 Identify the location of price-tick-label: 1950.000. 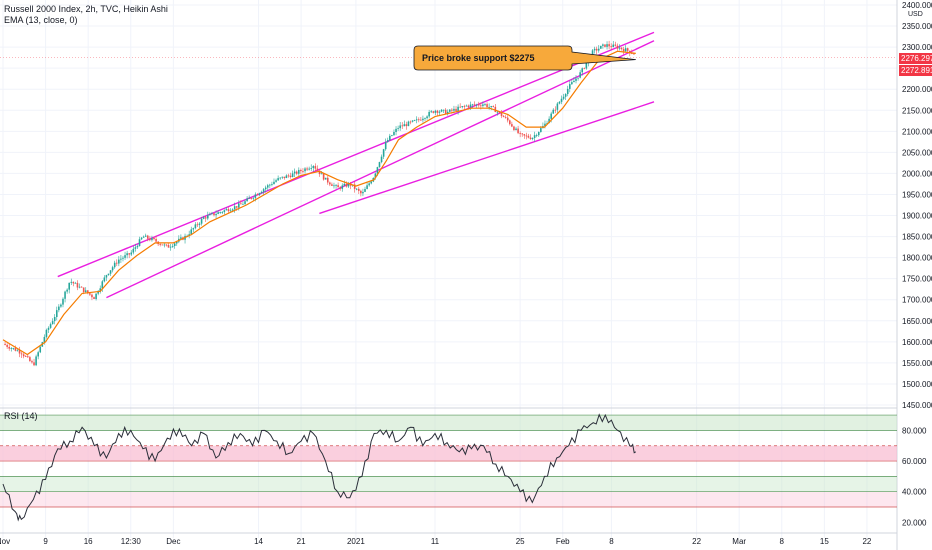
(917, 194).